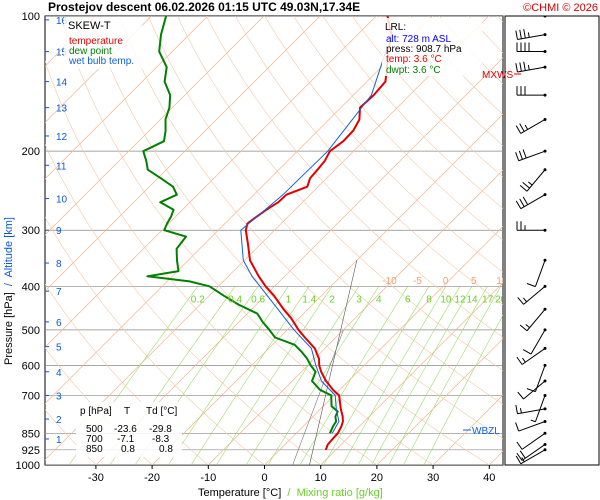  I want to click on temperature-tick-label: -10, so click(208, 478).